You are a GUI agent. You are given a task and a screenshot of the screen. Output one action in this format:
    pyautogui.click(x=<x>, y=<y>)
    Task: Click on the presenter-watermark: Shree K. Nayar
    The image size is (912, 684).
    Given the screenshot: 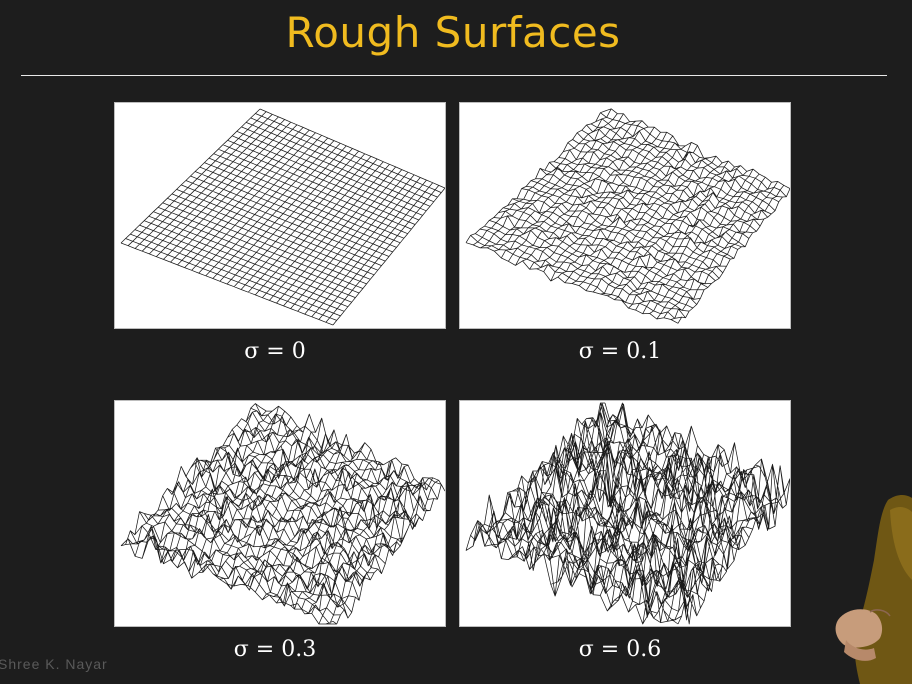 What is the action you would take?
    pyautogui.click(x=54, y=664)
    